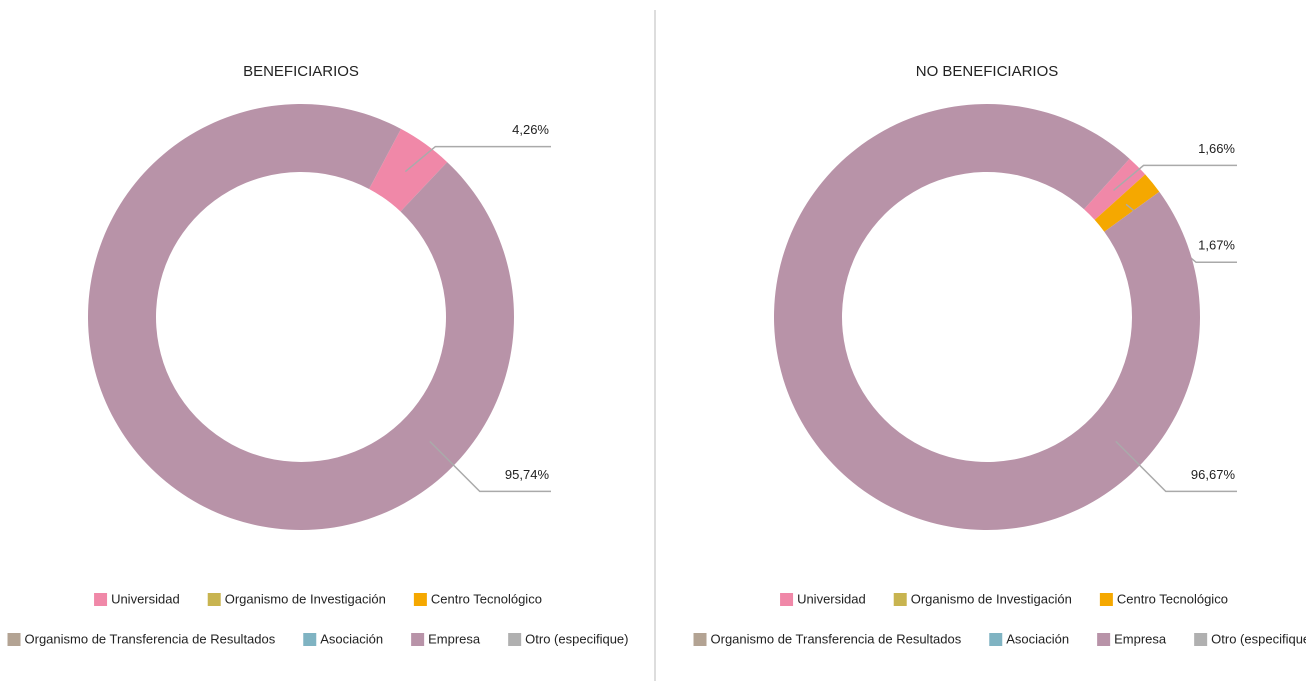 Image resolution: width=1306 pixels, height=681 pixels. I want to click on data-label: 4,26%, so click(530, 129).